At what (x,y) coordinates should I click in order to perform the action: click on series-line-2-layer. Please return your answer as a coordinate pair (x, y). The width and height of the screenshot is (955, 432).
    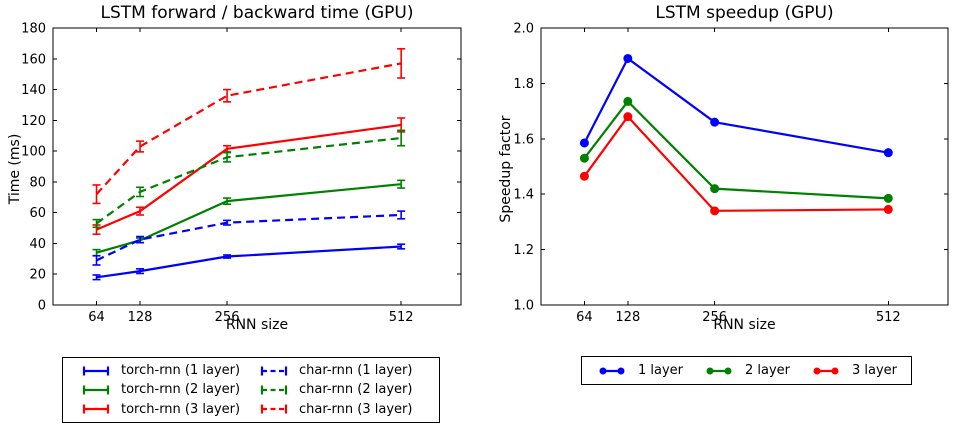
    Looking at the image, I should click on (736, 149).